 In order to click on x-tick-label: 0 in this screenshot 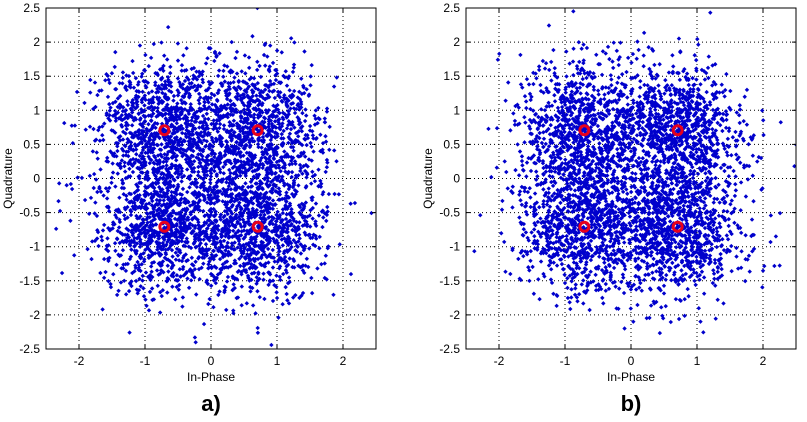, I will do `click(211, 361)`.